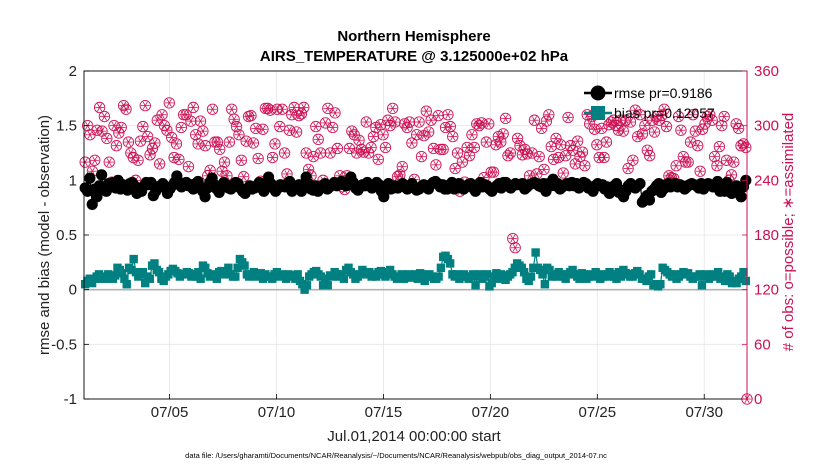  I want to click on legend-rmse-marker, so click(598, 93).